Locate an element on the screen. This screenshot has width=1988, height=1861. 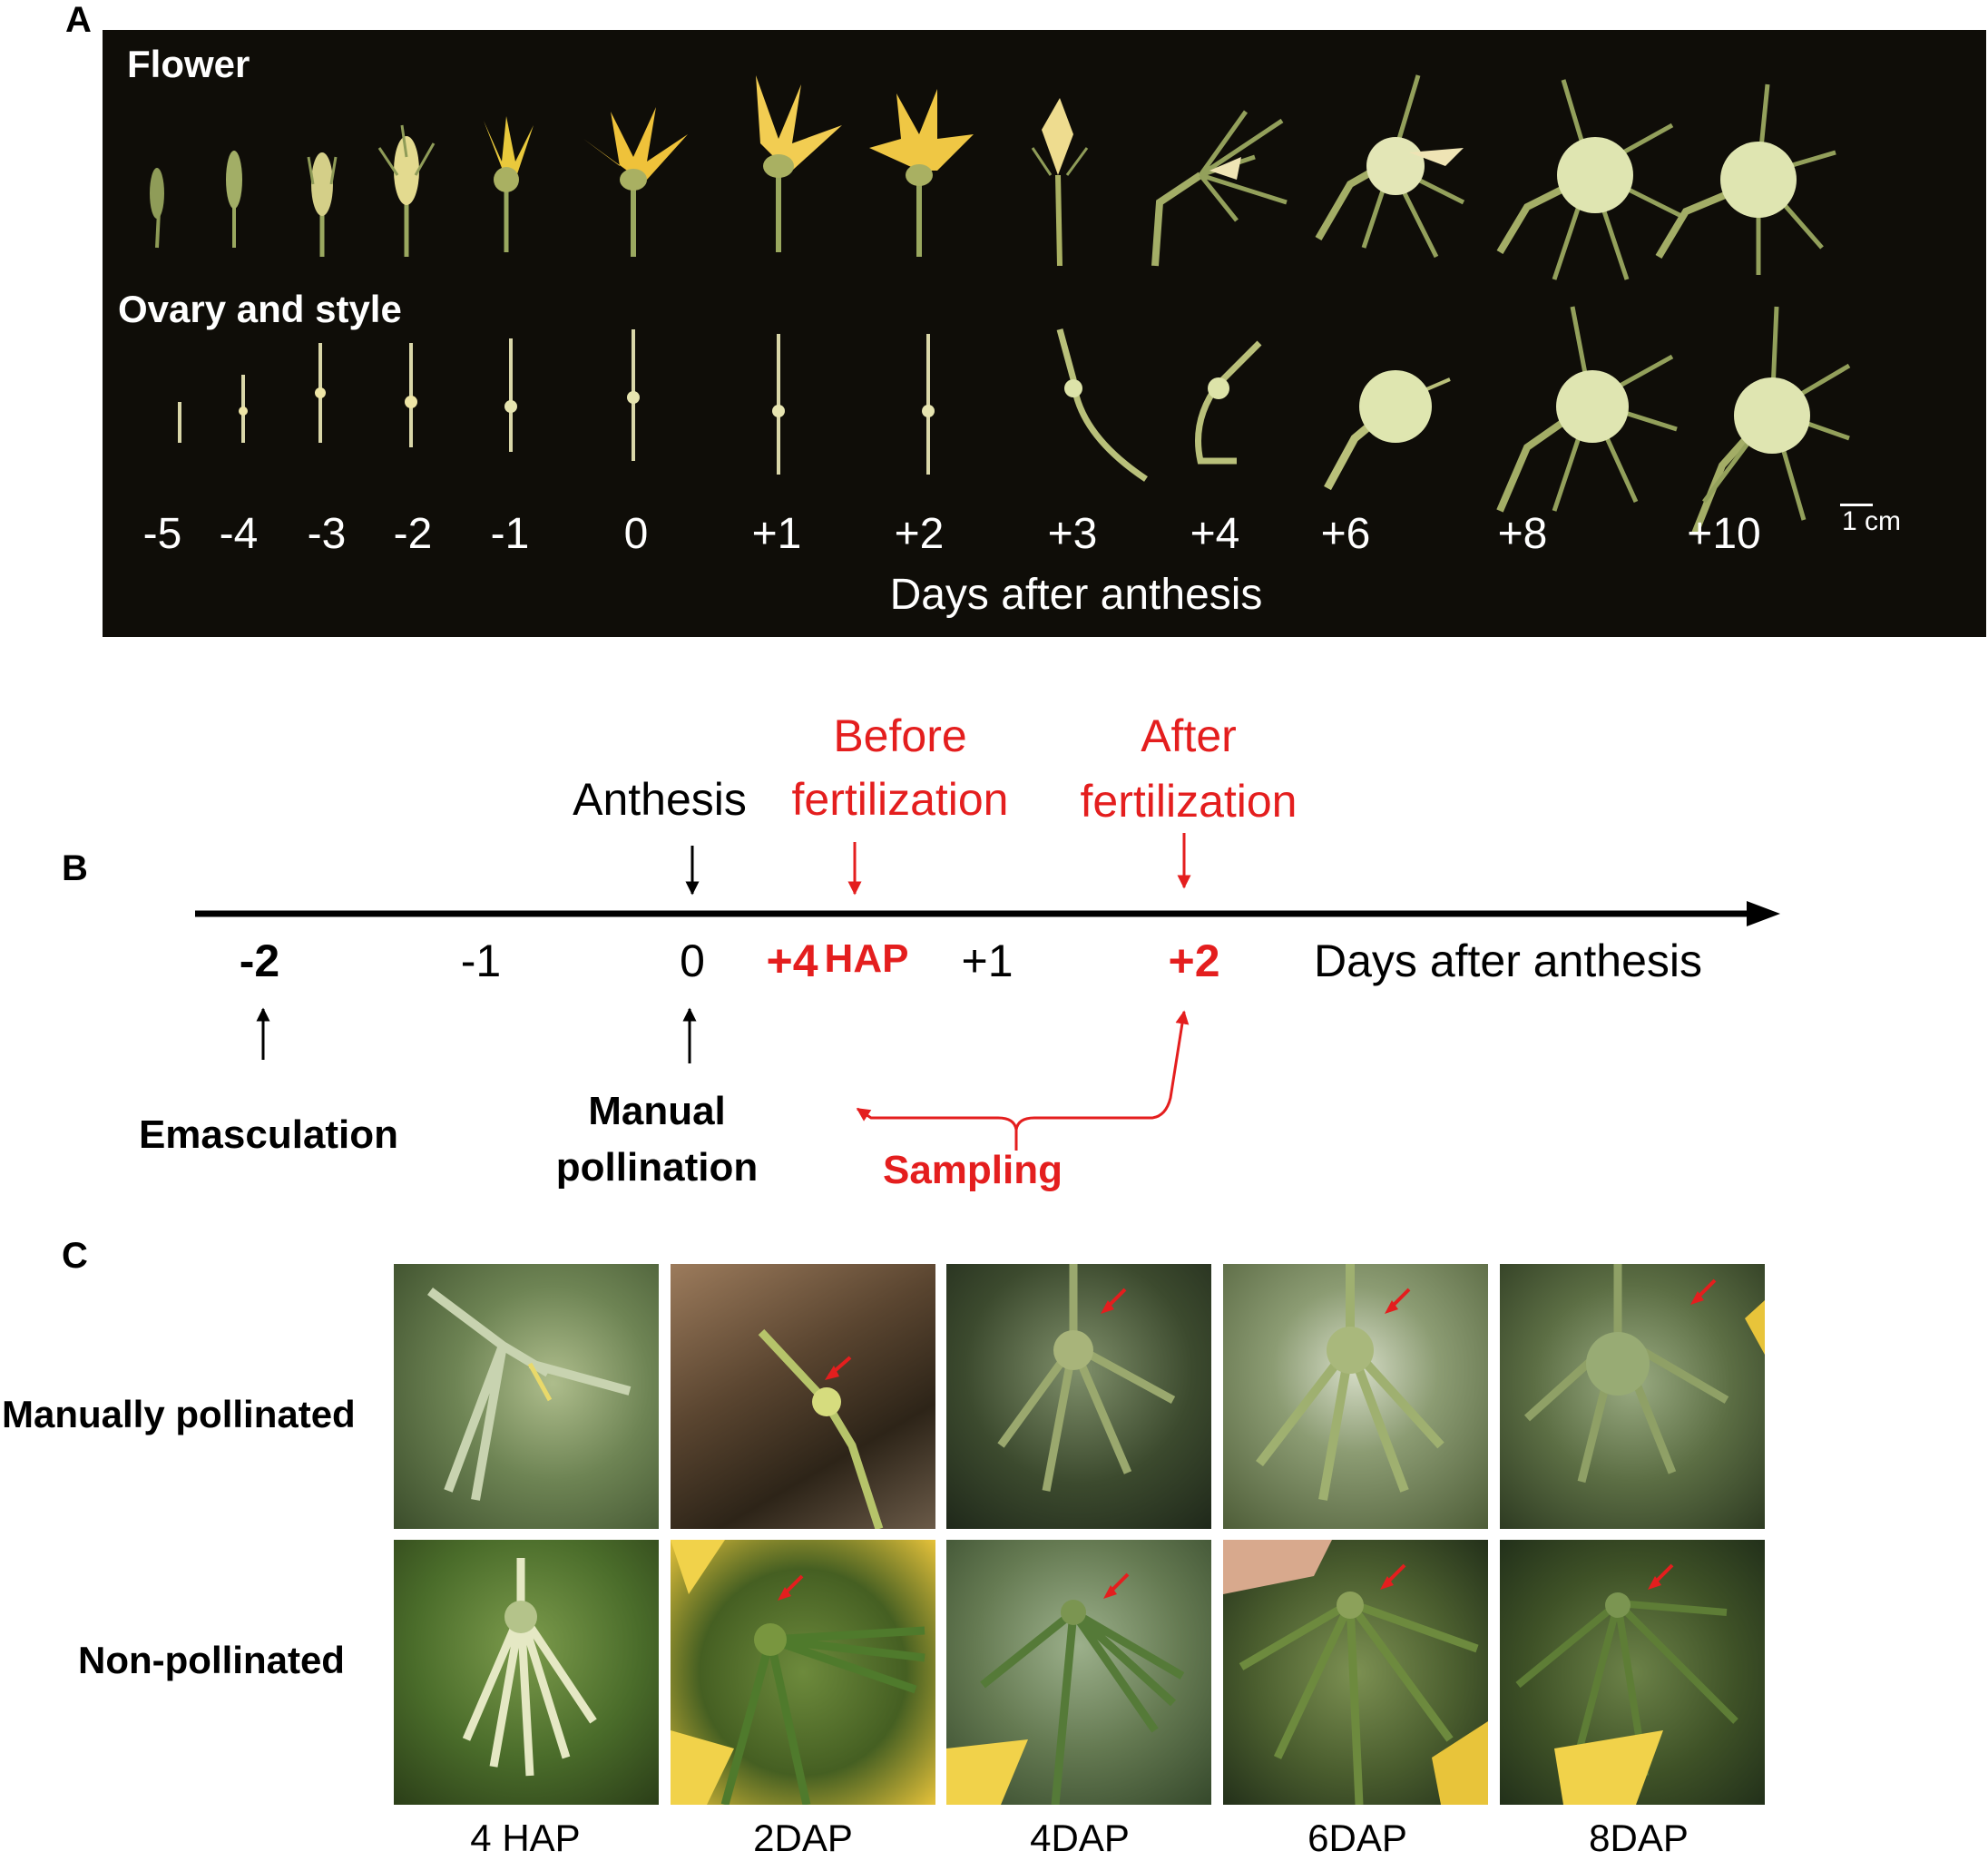
day-label-plus10: +10 is located at coordinates (1724, 534).